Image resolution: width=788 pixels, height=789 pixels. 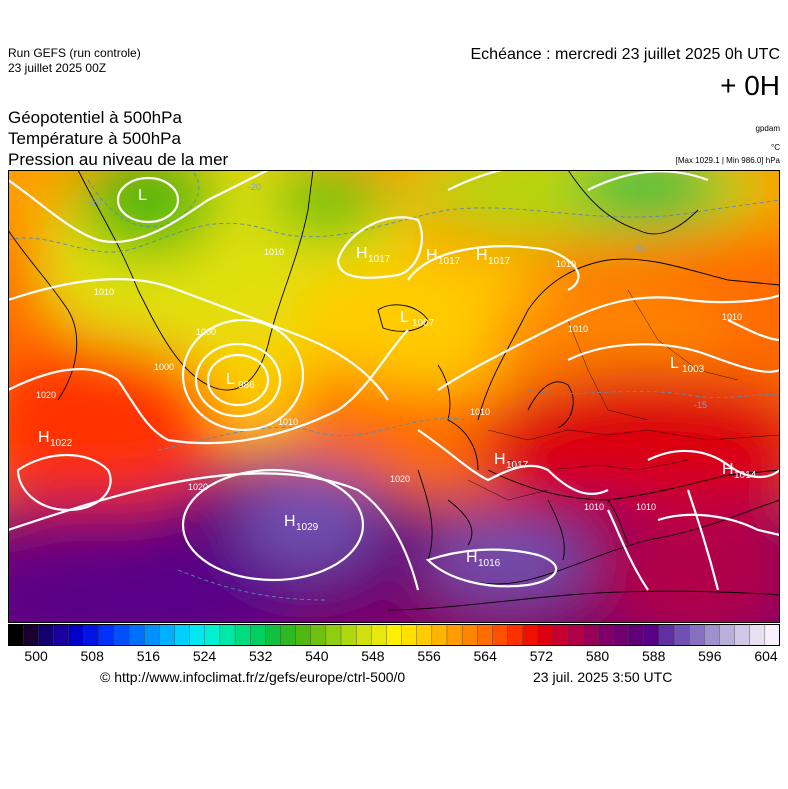 I want to click on temperature-label: -15, so click(x=700, y=405).